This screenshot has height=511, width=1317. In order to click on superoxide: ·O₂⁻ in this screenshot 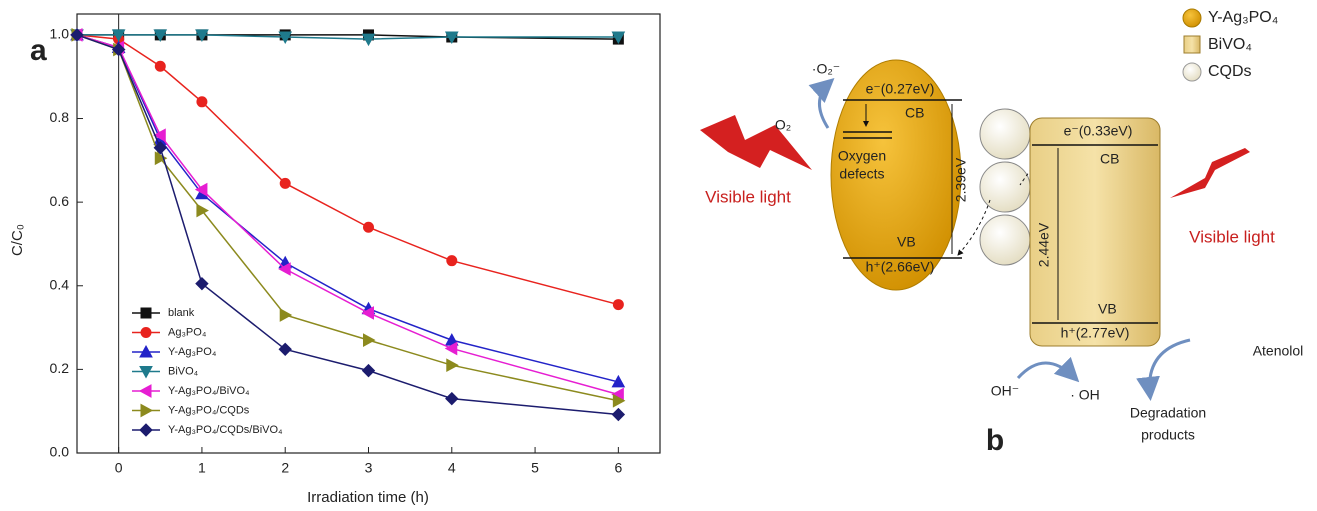, I will do `click(826, 69)`.